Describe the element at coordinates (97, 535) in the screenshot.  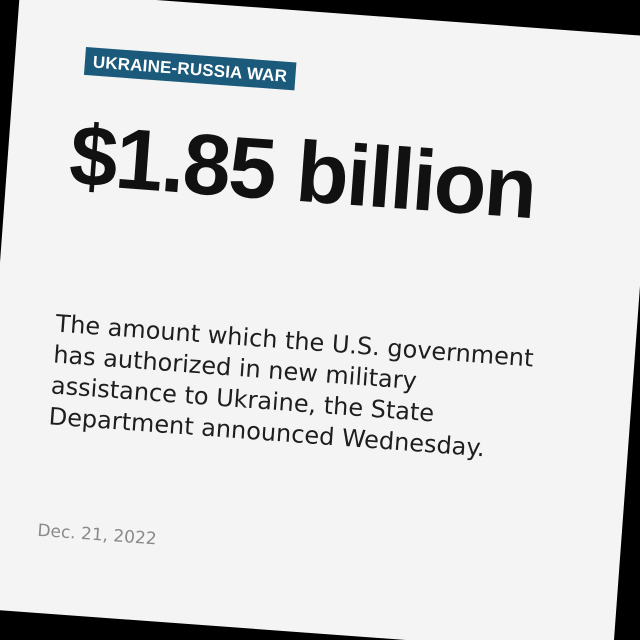
I see `publish-date: Dec. 21, 2022` at that location.